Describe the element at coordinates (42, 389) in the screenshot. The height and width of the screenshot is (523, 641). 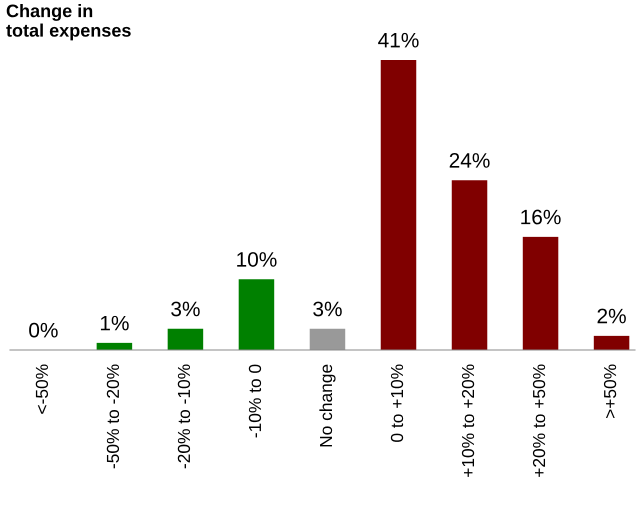
I see `x-tick-label: <-50%` at that location.